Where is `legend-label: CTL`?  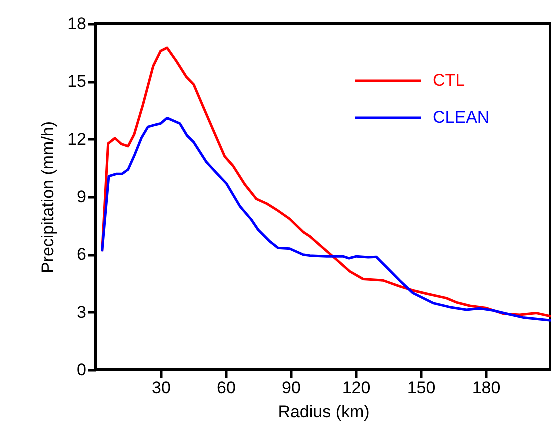
legend-label: CTL is located at coordinates (449, 80).